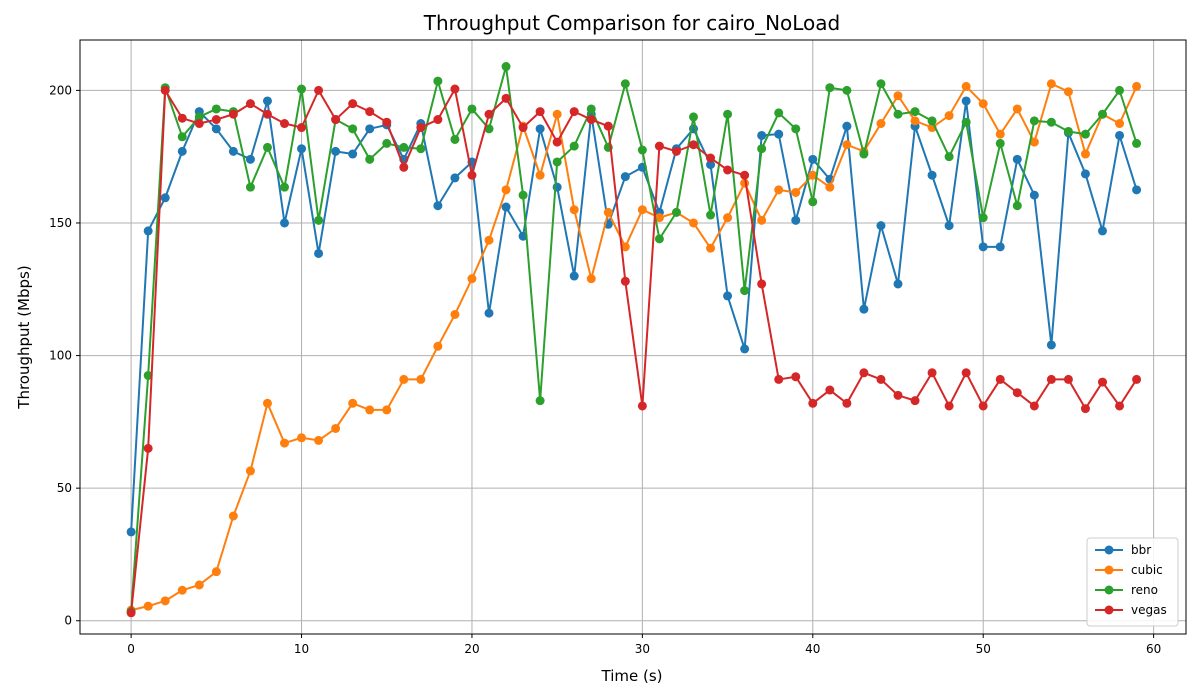 The width and height of the screenshot is (1200, 700). Describe the element at coordinates (812, 649) in the screenshot. I see `x-tick-label: 40` at that location.